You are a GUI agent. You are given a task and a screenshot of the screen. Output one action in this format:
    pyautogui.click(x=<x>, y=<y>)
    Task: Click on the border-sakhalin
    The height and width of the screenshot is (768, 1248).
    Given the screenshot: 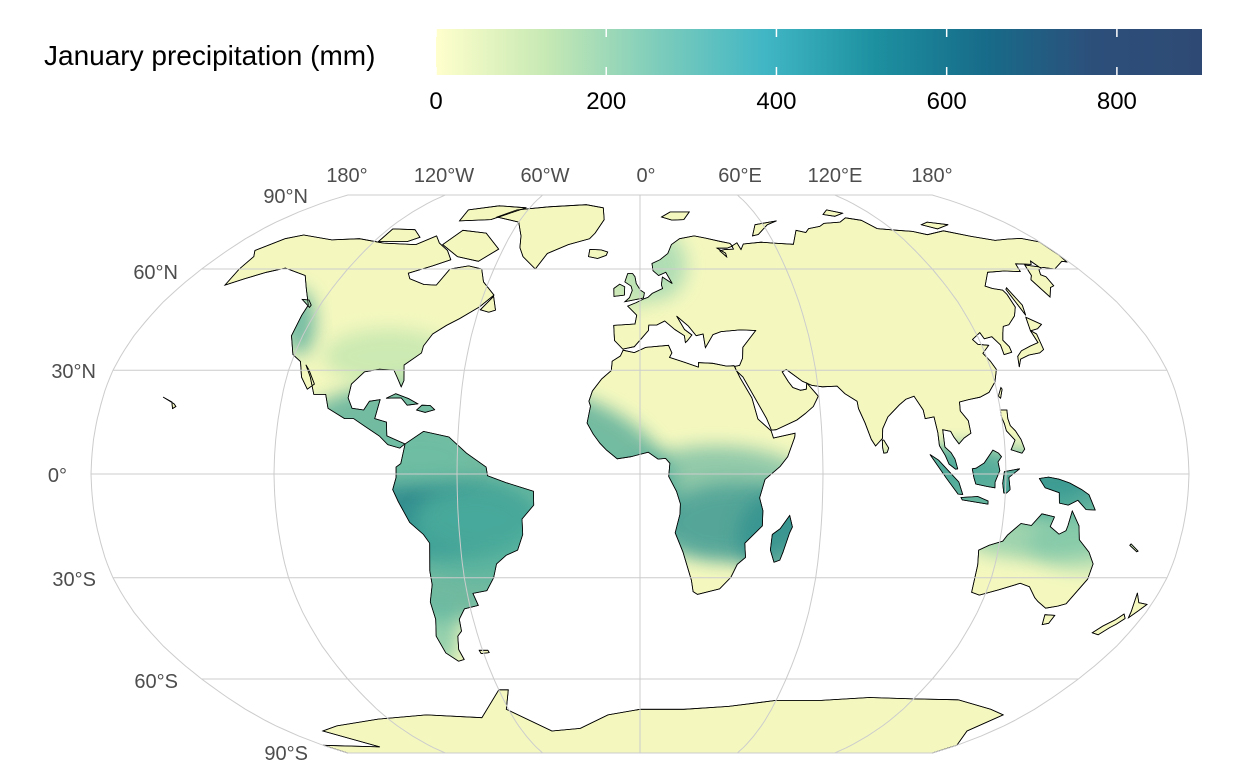 What is the action you would take?
    pyautogui.click(x=1016, y=301)
    